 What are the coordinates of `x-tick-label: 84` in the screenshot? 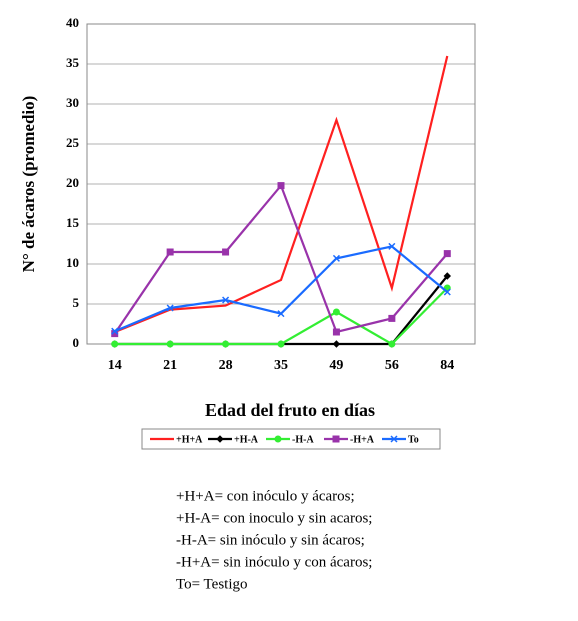 It's located at (447, 365).